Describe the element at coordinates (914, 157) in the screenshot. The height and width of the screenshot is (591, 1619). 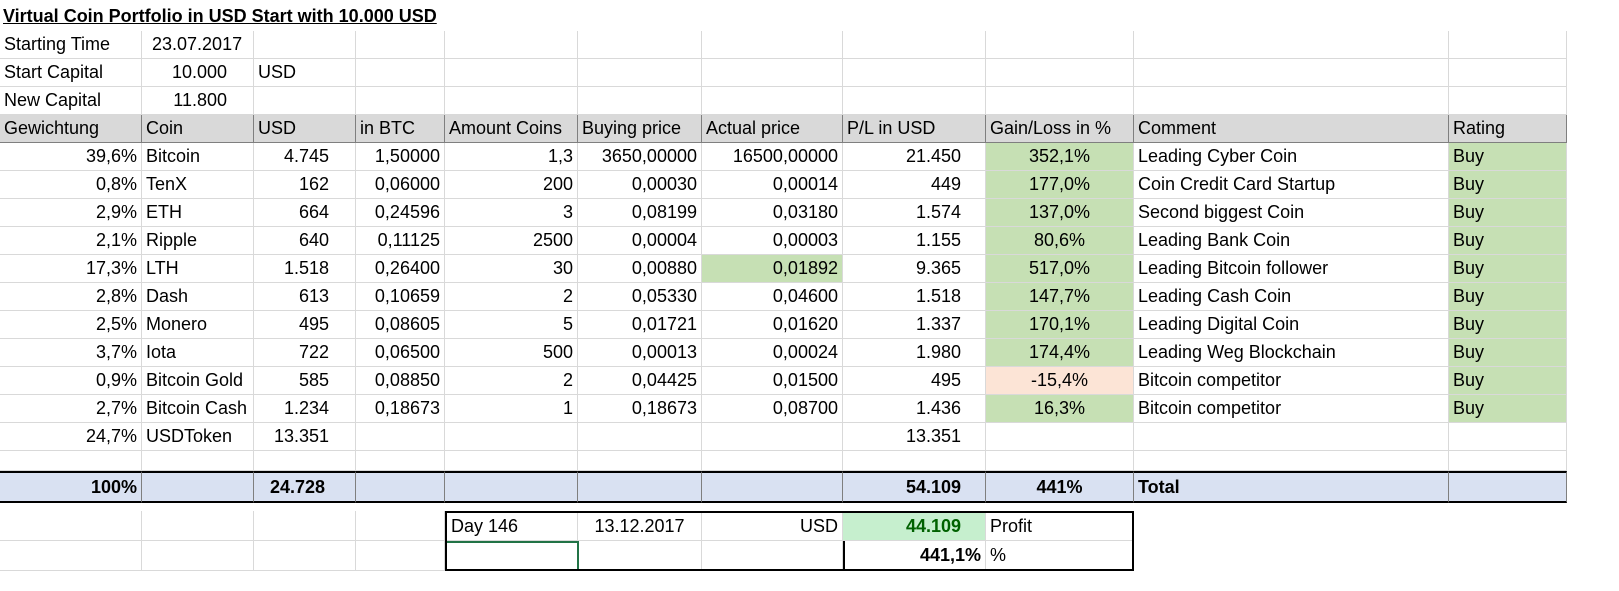
I see `cell-pl: 21.450` at that location.